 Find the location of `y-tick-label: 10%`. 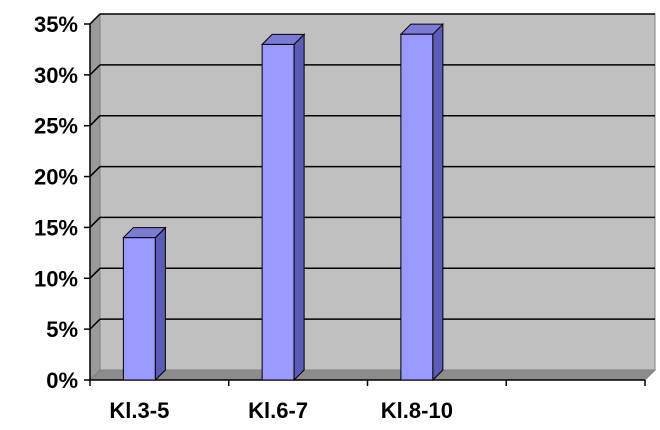

y-tick-label: 10% is located at coordinates (56, 278).